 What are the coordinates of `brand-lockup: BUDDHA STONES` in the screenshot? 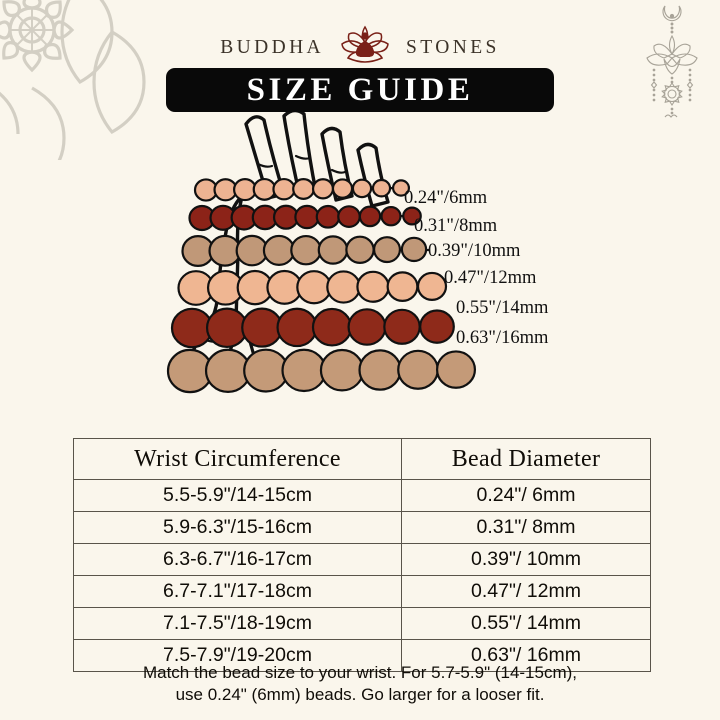 It's located at (360, 47).